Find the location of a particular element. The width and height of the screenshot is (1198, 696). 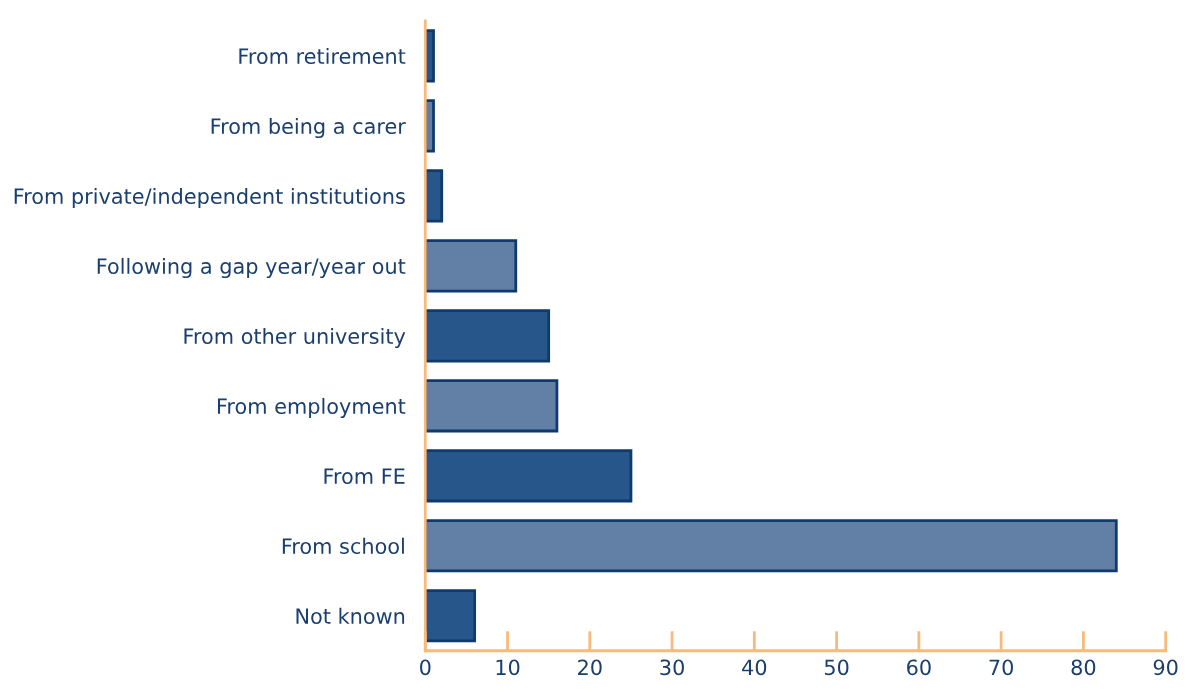

y-tick-label: From FE is located at coordinates (364, 476).